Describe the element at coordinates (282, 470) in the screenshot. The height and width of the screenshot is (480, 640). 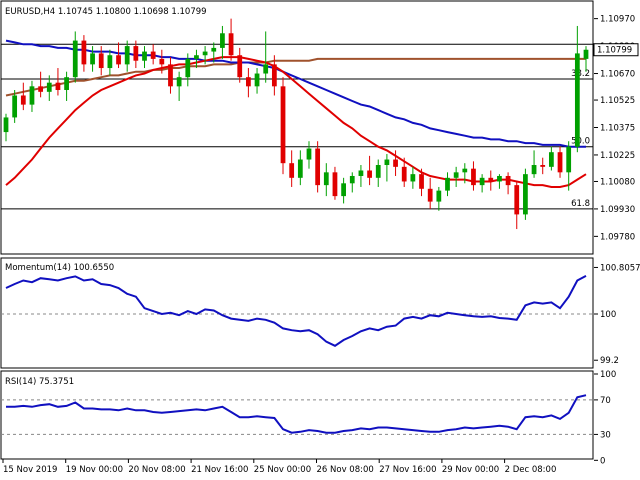
I see `time-tick-label: 25 Nov 00:00` at that location.